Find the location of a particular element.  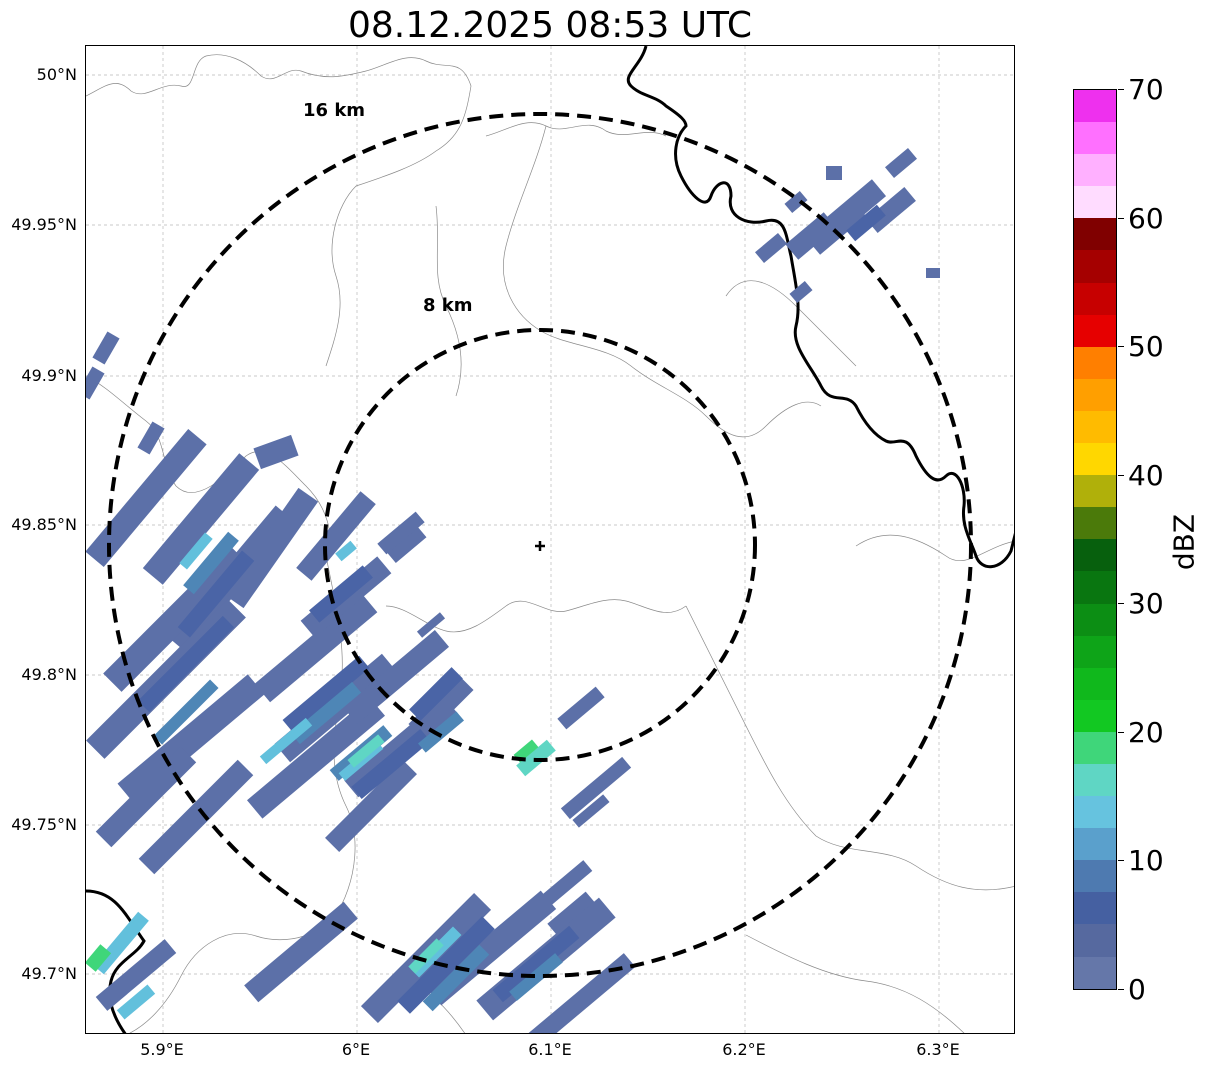

colorbar is located at coordinates (1095, 539).